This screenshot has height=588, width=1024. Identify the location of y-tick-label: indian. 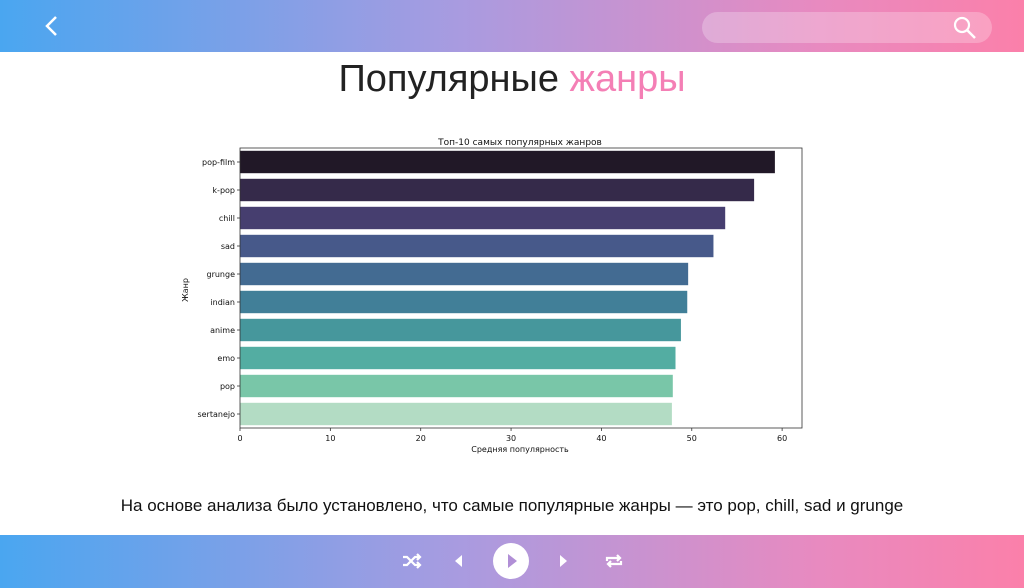
(222, 302).